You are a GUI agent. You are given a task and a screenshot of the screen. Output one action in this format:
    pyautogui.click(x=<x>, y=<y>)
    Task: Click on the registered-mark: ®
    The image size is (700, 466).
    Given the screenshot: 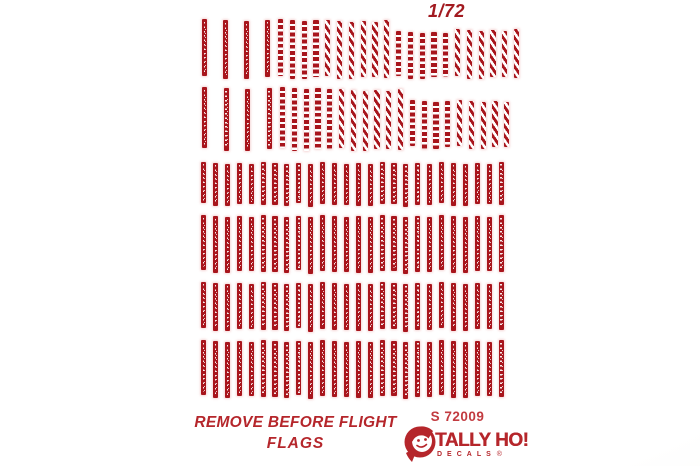 What is the action you would take?
    pyautogui.click(x=499, y=454)
    